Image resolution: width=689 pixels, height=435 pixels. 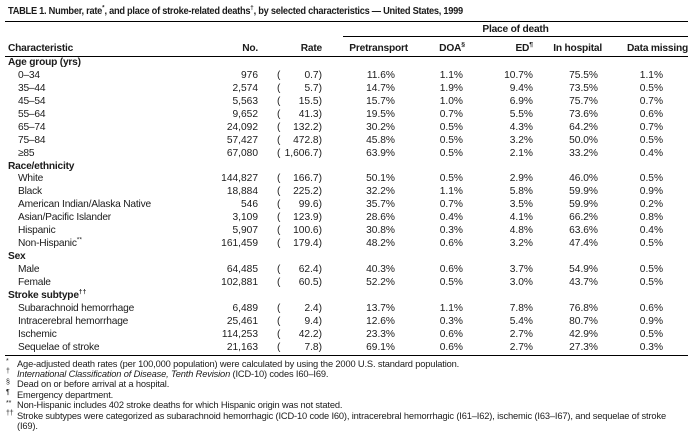 What do you see at coordinates (299, 231) in the screenshot?
I see `cell-rate: (100.6)` at bounding box center [299, 231].